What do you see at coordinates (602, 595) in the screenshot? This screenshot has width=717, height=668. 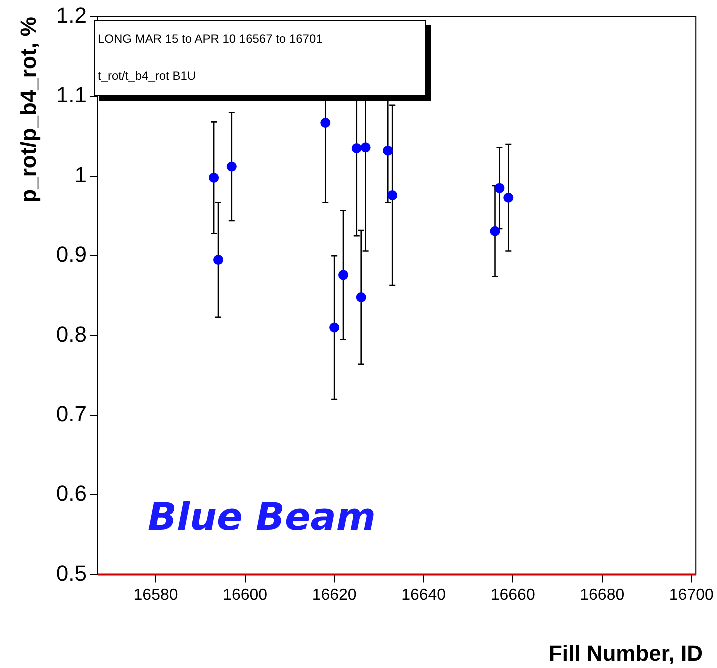 I see `x-tick-label: 16680` at bounding box center [602, 595].